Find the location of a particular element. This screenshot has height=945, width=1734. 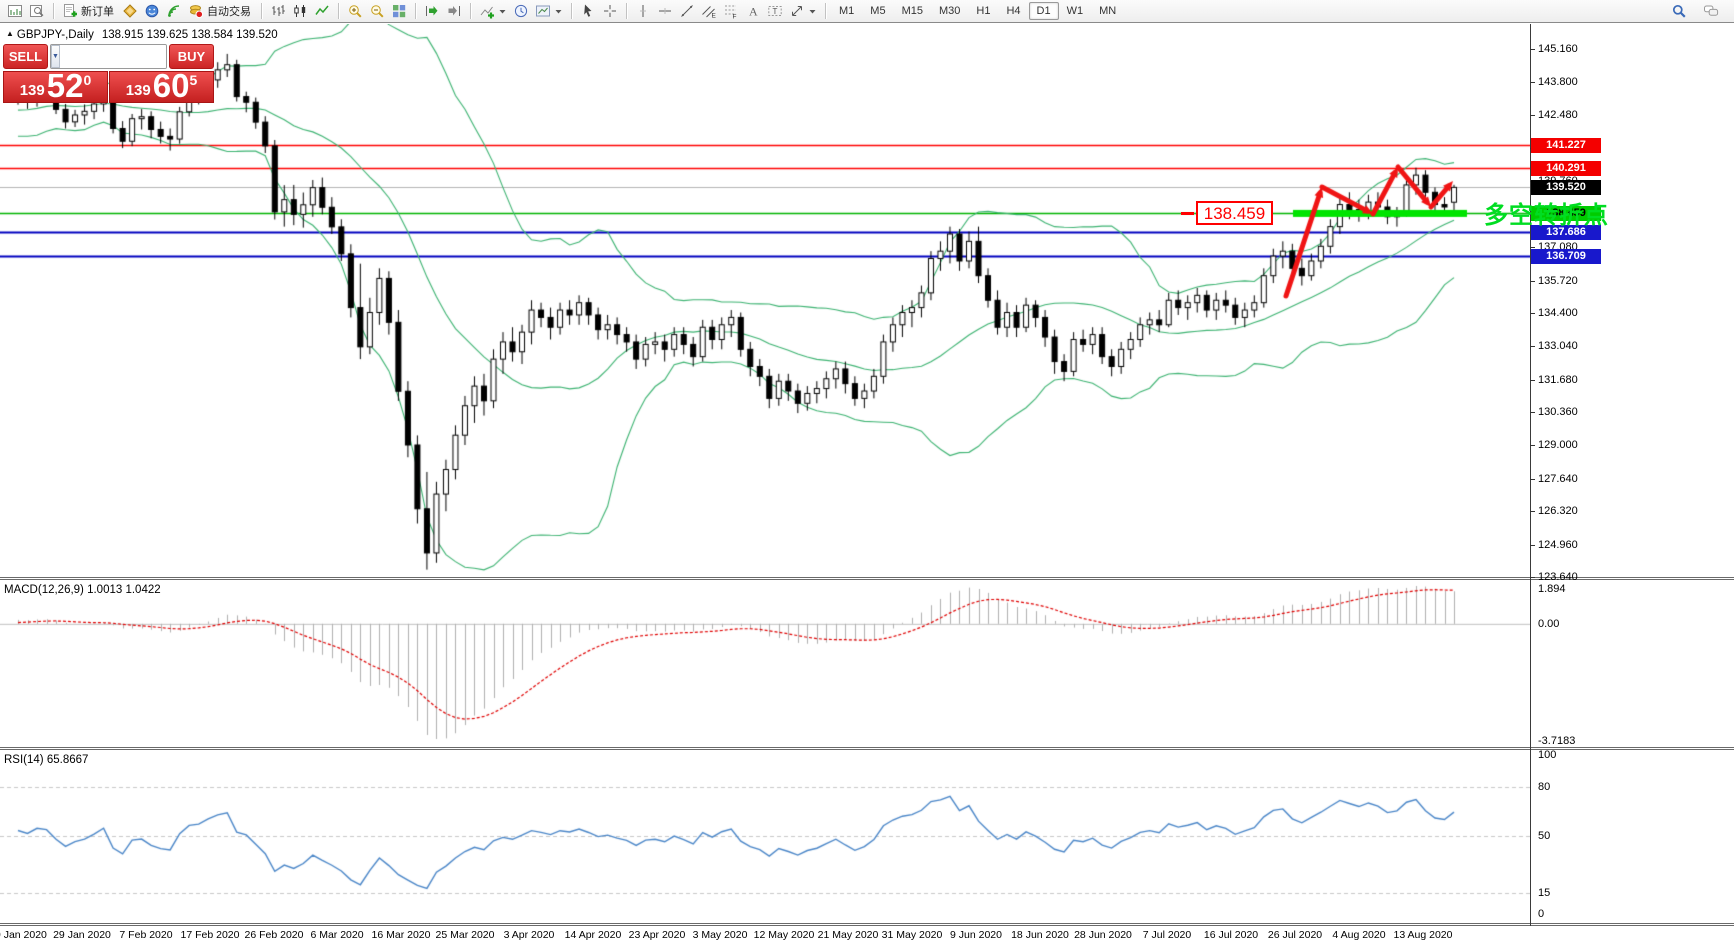

data-preview-icon is located at coordinates (37, 11).